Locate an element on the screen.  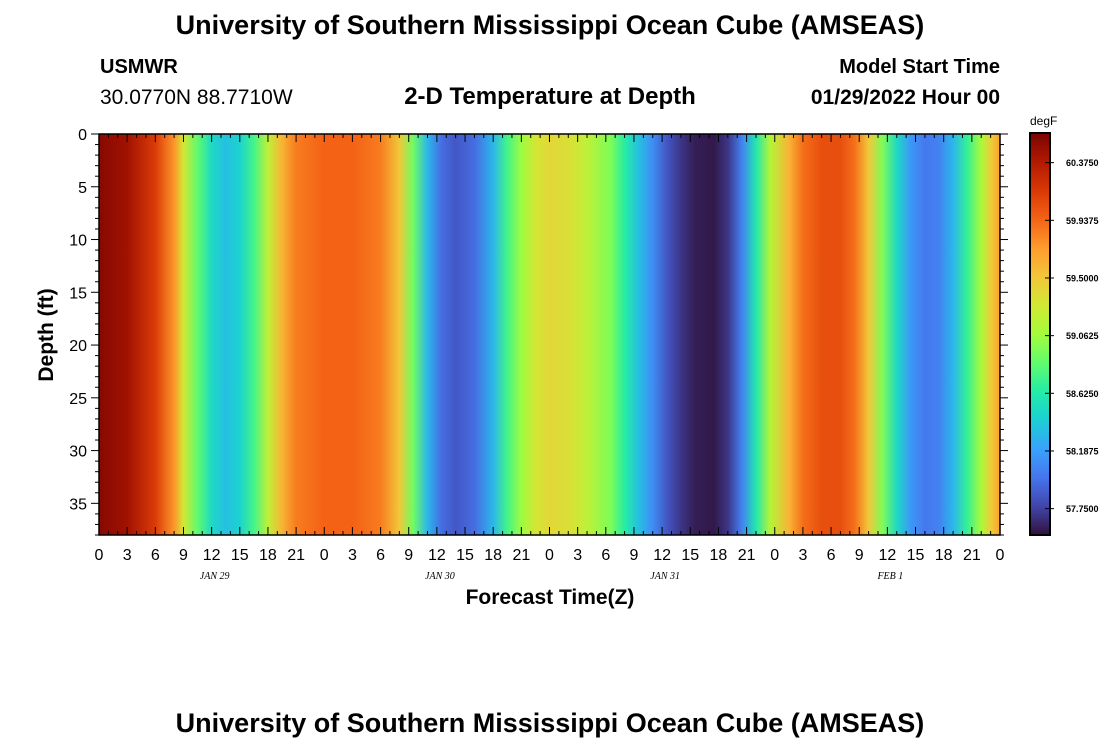
date-labels: JAN 29 JAN 30 JAN 31 FEB 1 is located at coordinates (552, 576).